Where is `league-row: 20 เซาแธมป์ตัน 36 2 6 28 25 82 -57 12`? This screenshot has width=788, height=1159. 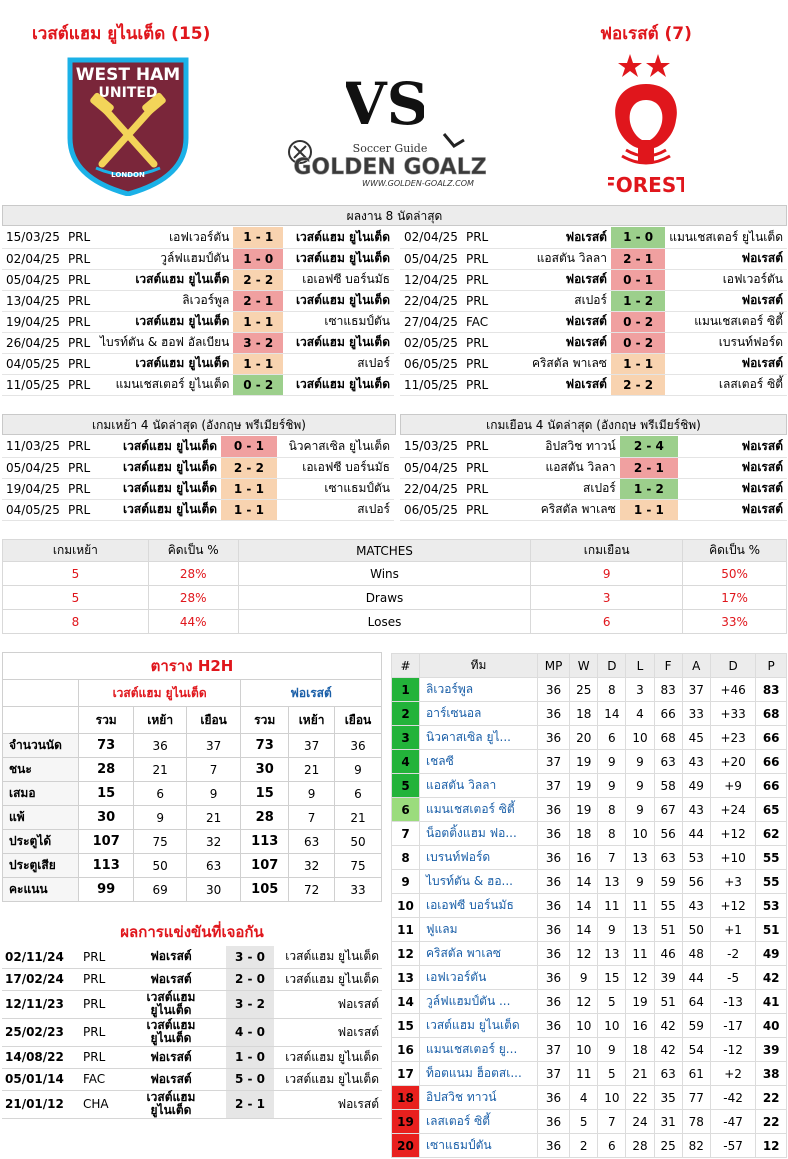
league-row: 20 เซาแธมป์ตัน 36 2 6 28 25 82 -57 12 is located at coordinates (589, 1145).